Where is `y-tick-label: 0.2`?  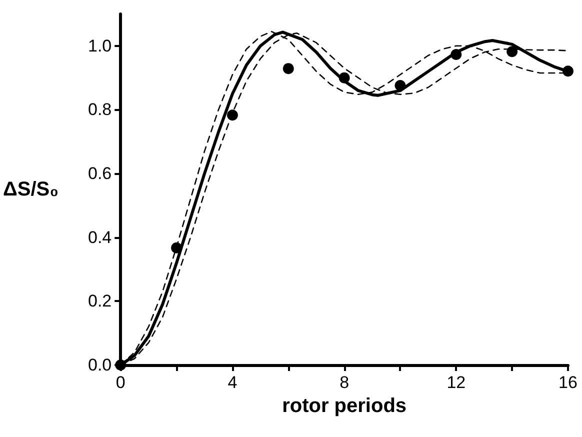
y-tick-label: 0.2 is located at coordinates (100, 301).